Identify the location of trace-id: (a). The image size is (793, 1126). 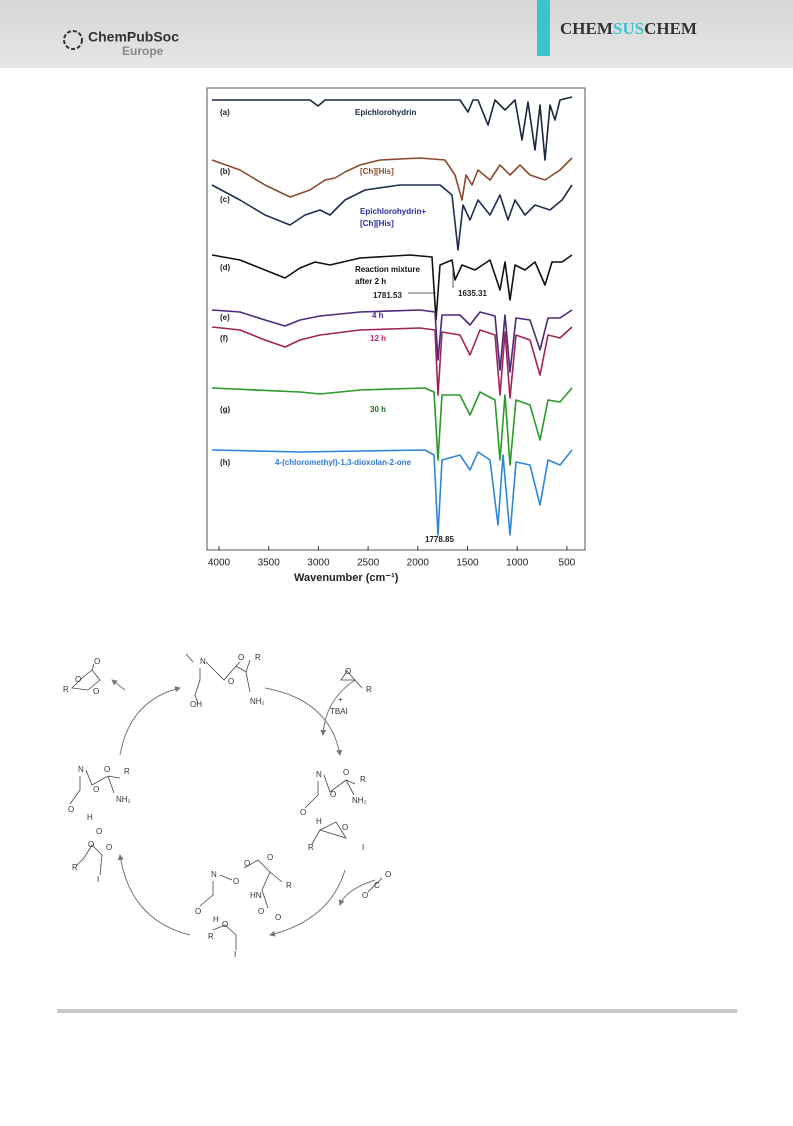
(225, 112).